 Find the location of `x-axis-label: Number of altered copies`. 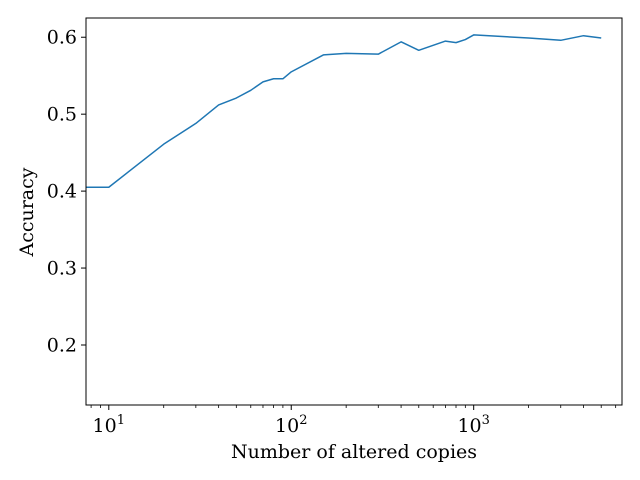

x-axis-label: Number of altered copies is located at coordinates (354, 452).